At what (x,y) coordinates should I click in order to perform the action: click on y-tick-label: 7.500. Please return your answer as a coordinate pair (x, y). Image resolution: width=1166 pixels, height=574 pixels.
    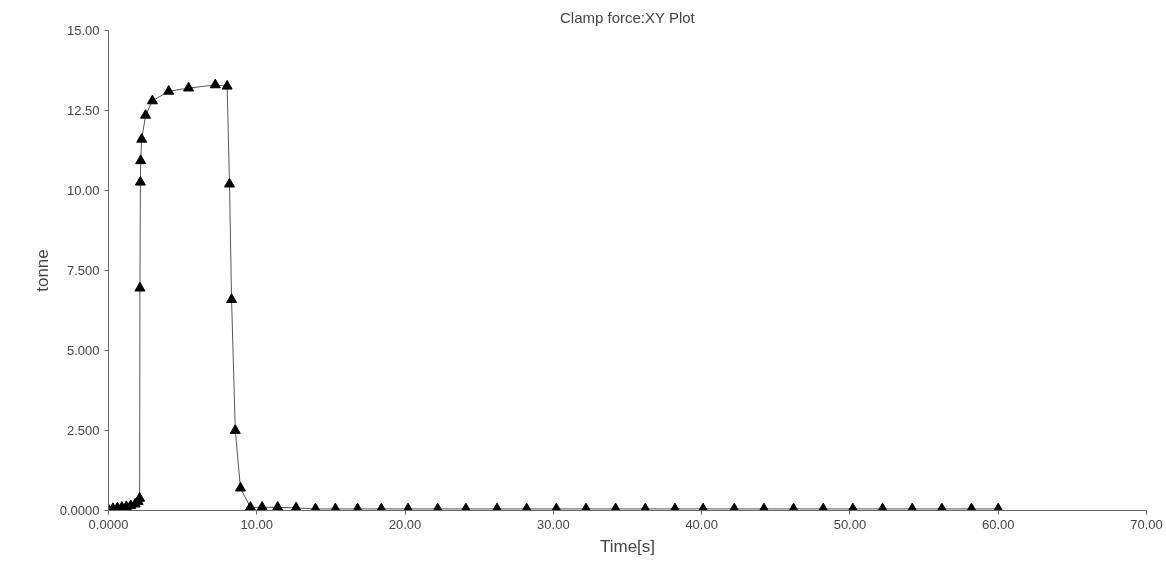
    Looking at the image, I should click on (83, 270).